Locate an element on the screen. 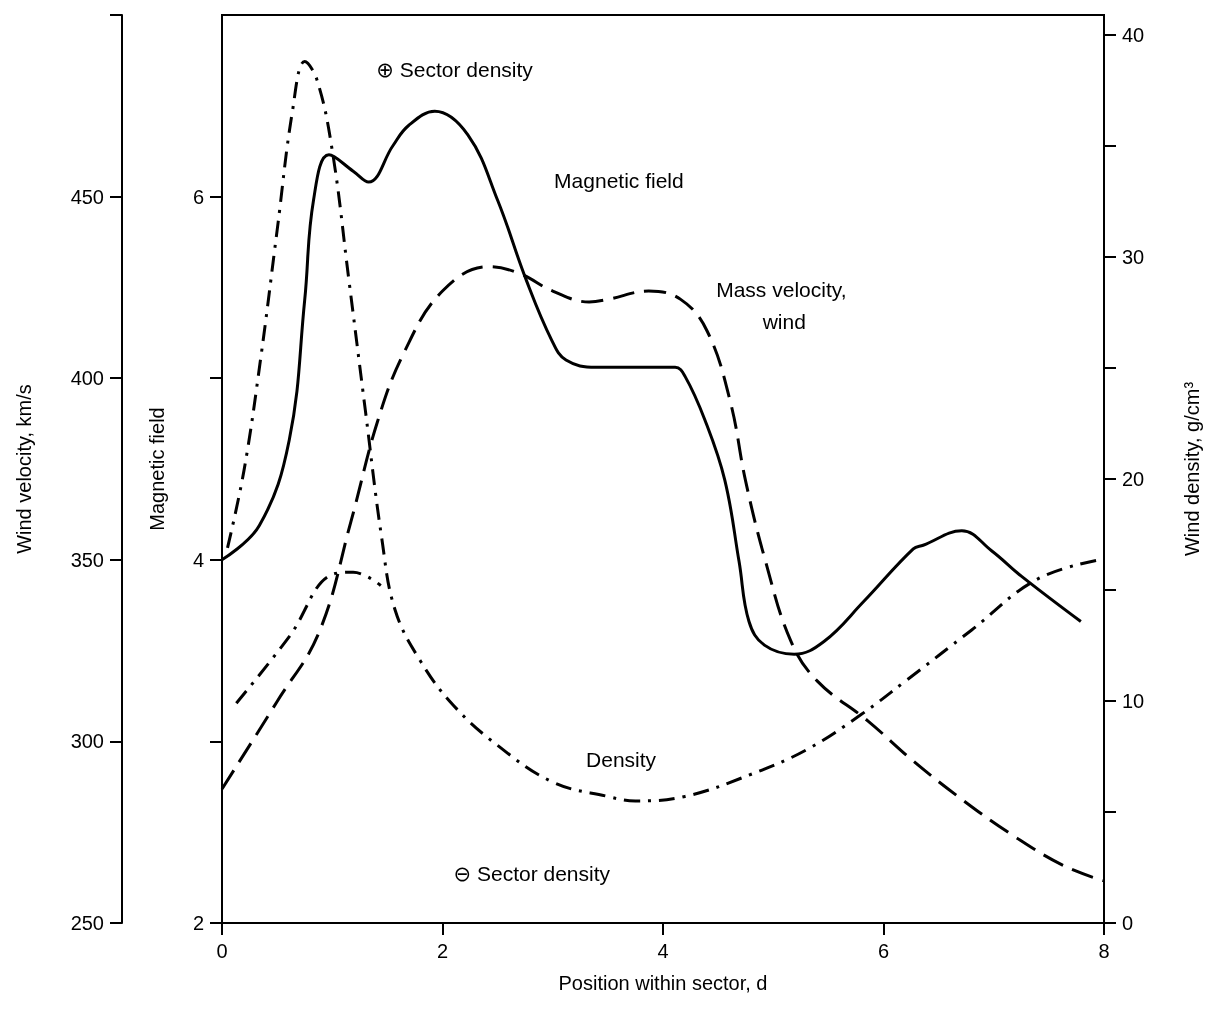 The width and height of the screenshot is (1210, 1010). y3-axis-title: Wind velocity, km/s is located at coordinates (24, 469).